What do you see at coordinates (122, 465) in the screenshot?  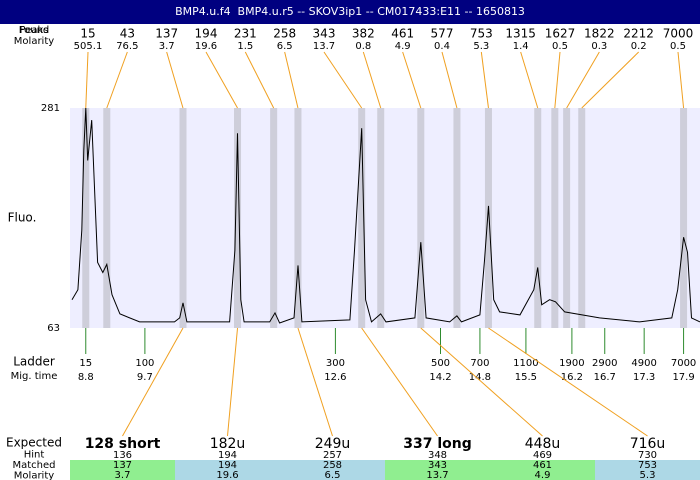 I see `matched: 137` at bounding box center [122, 465].